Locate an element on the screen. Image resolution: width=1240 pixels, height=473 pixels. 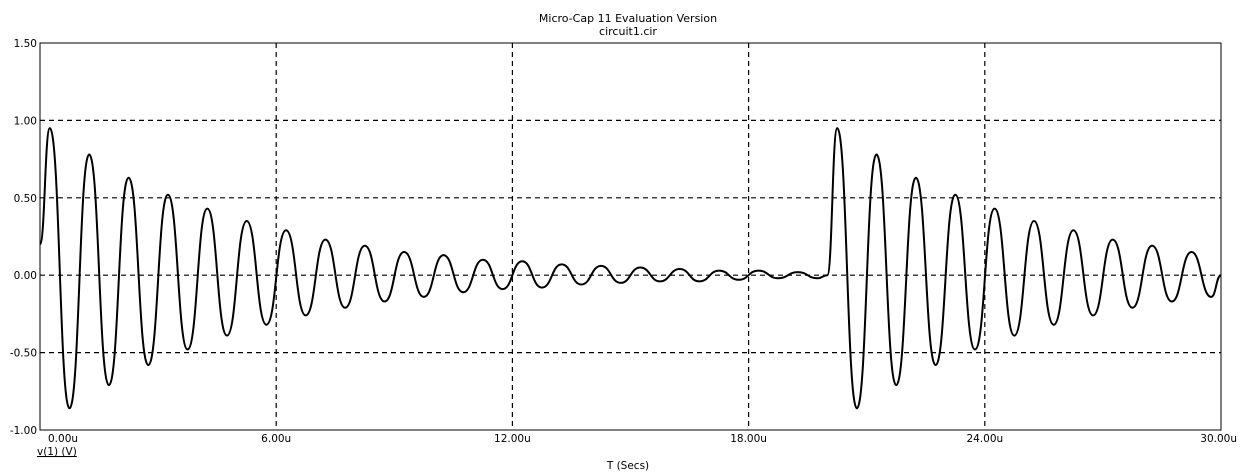
x-axis-label: T (Secs) is located at coordinates (627, 466).